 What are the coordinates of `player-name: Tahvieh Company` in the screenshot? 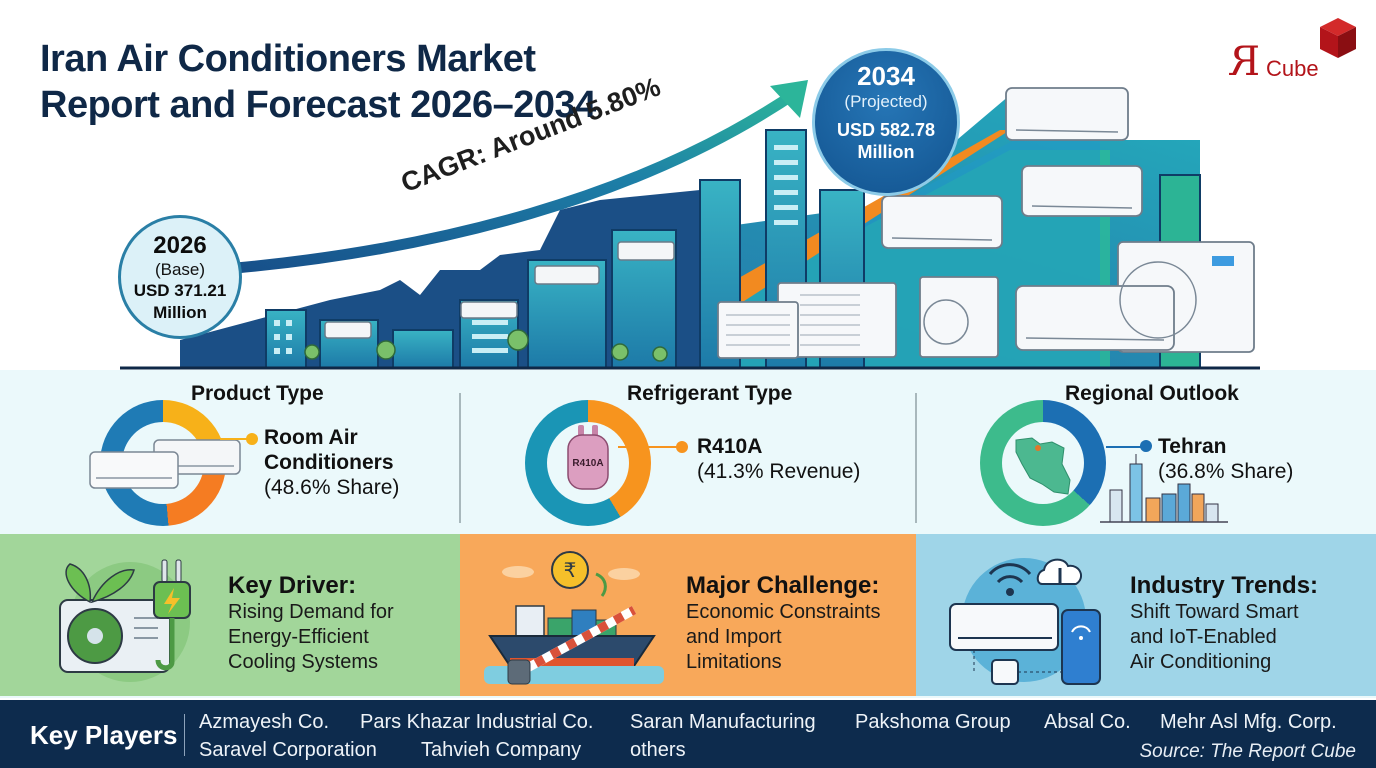 It's located at (501, 750).